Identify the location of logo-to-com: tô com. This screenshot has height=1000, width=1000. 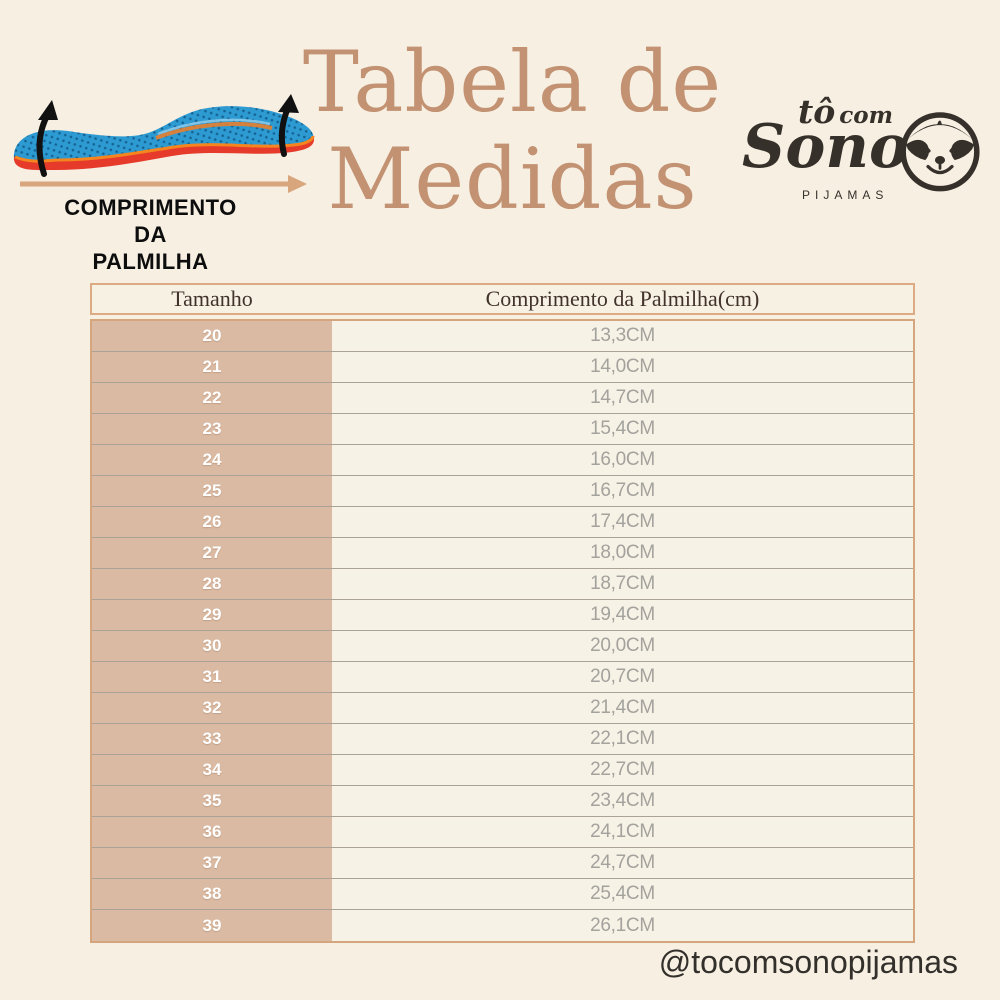
(845, 111).